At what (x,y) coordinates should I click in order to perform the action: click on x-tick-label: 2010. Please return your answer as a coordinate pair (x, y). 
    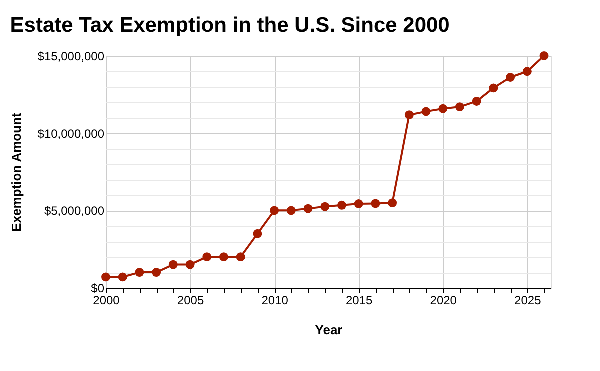
    Looking at the image, I should click on (275, 301).